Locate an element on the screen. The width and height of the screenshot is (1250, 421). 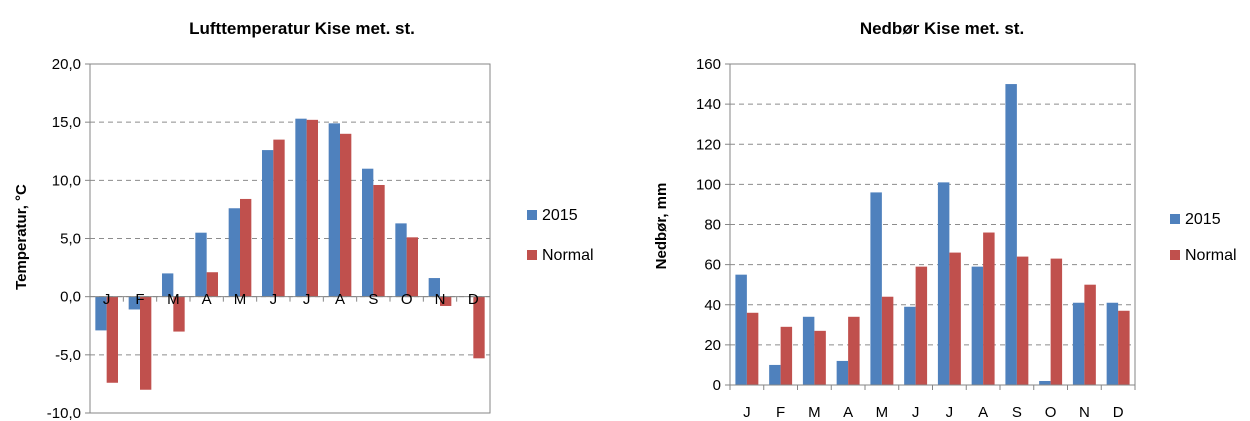
chart-title: Nedbør Kise met. st. is located at coordinates (942, 28).